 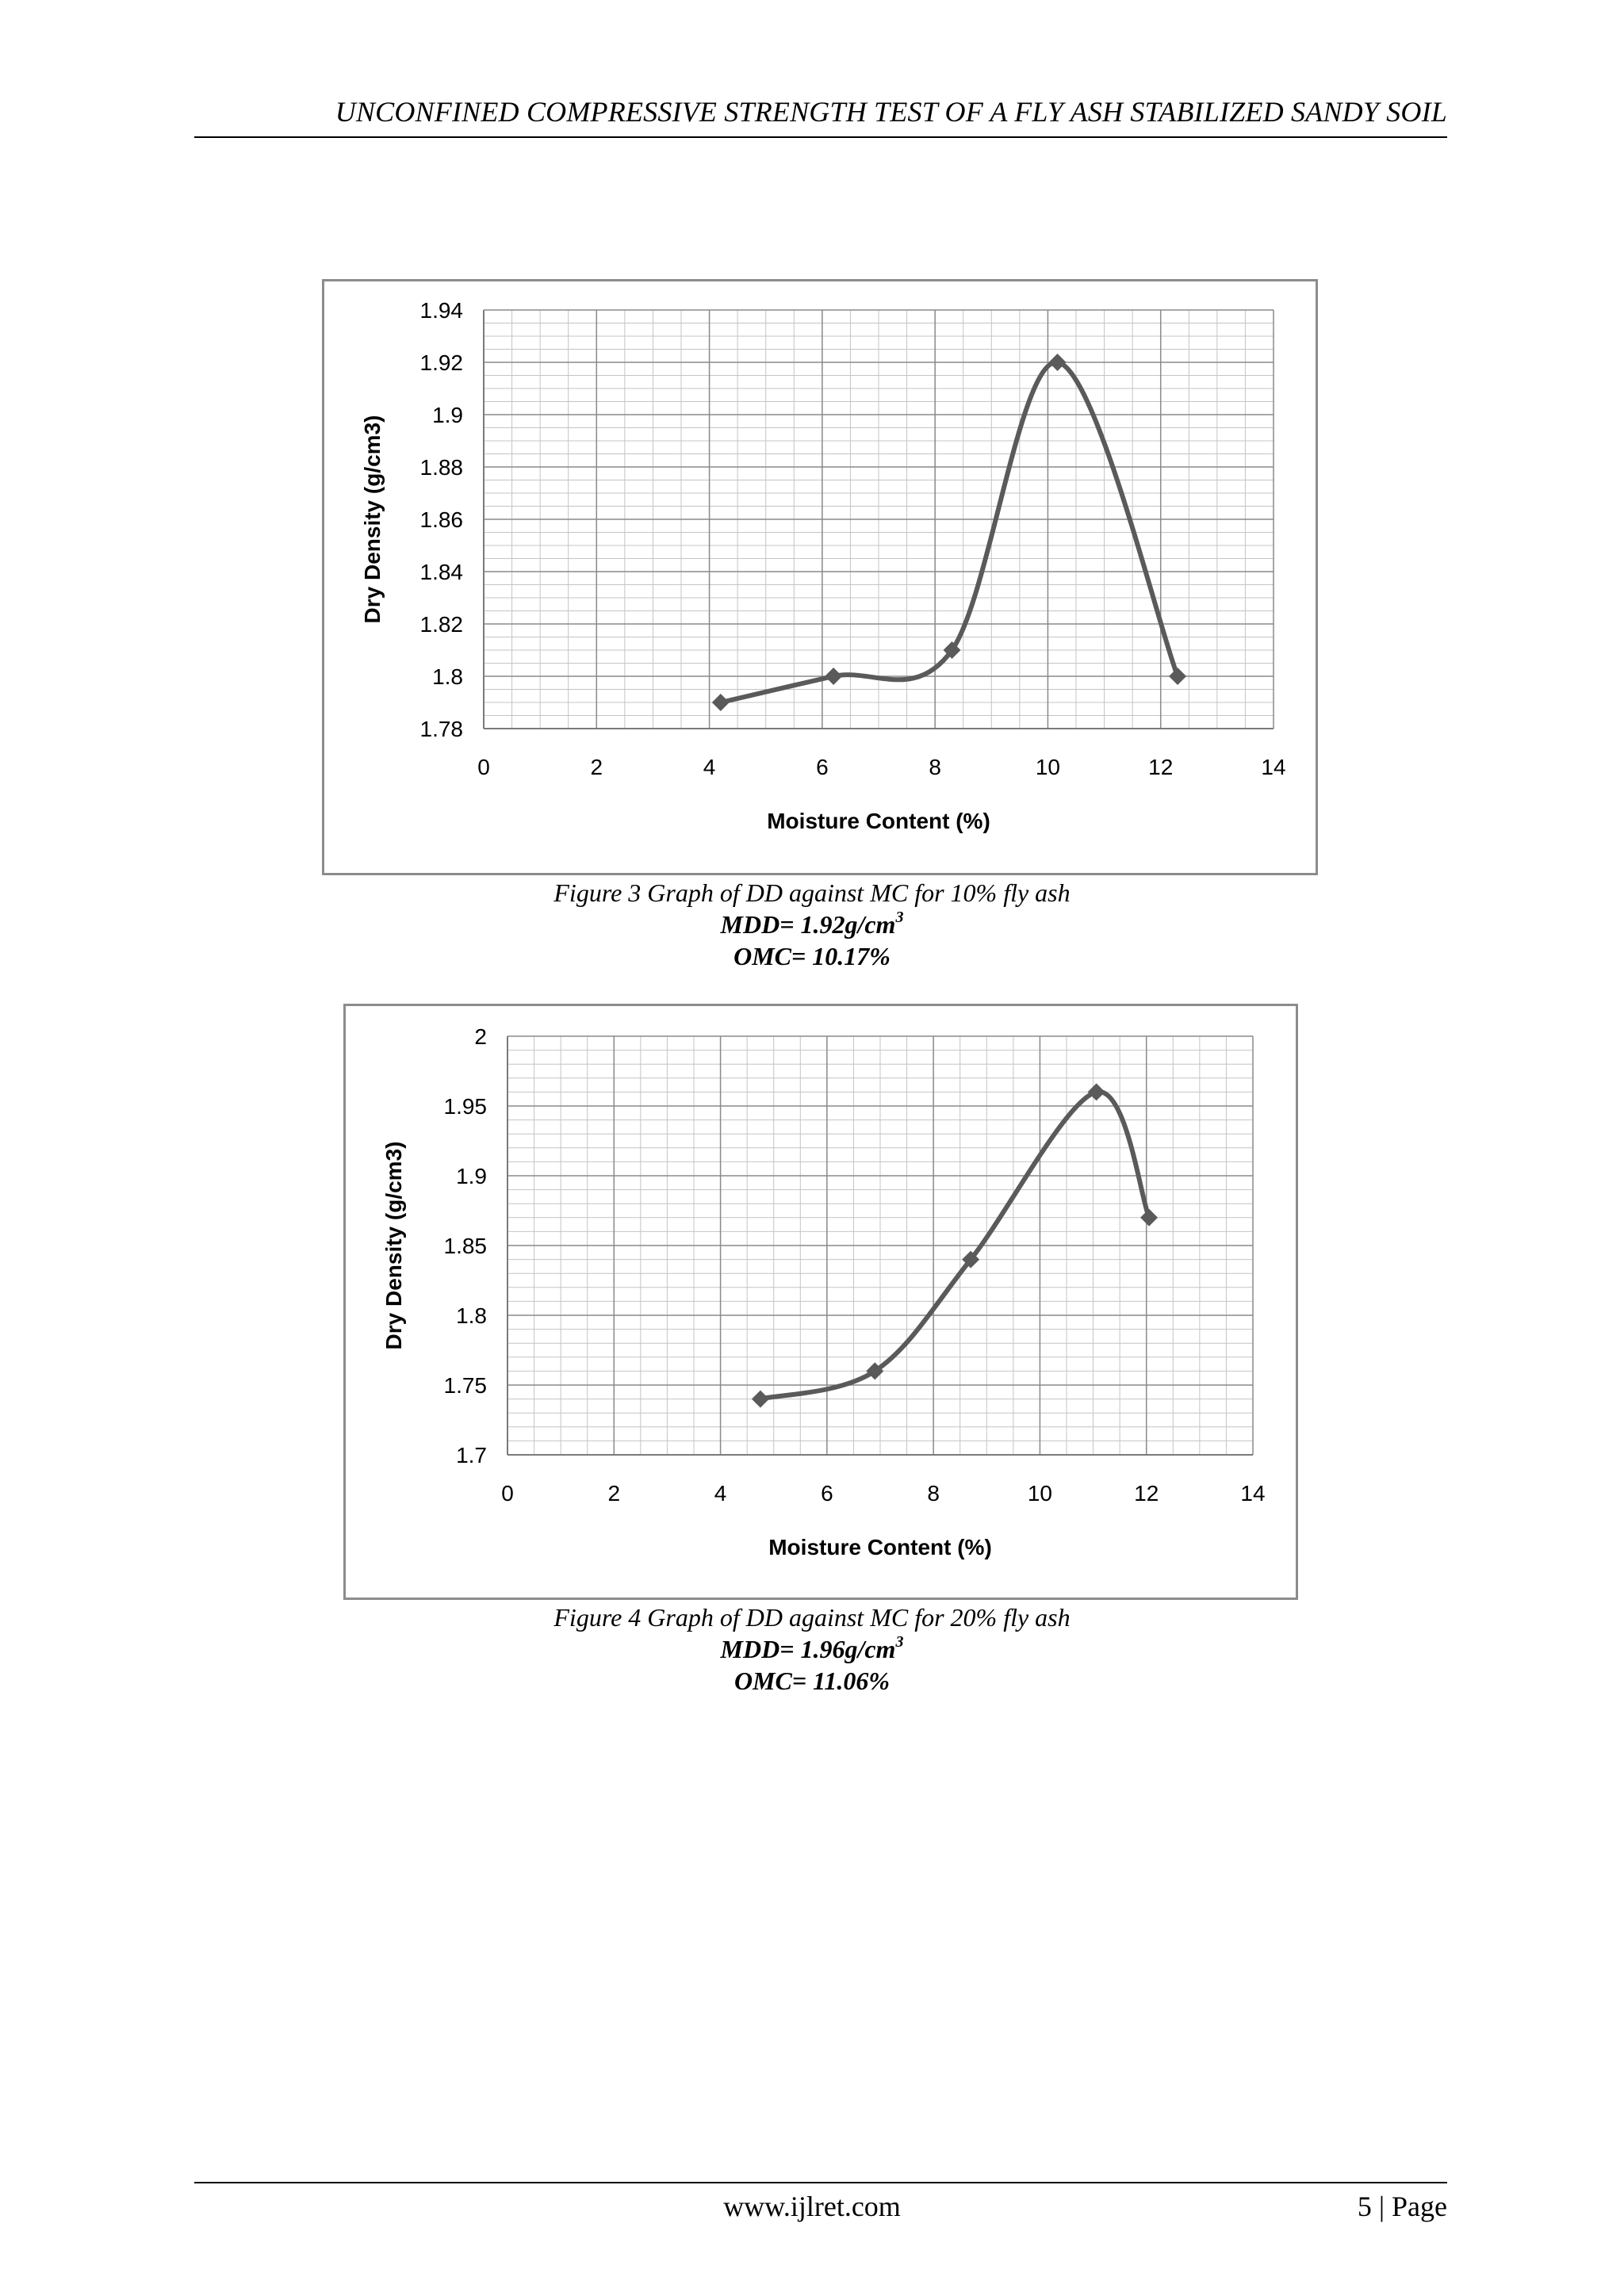 I want to click on page-number: 5 | Page, so click(x=1402, y=2206).